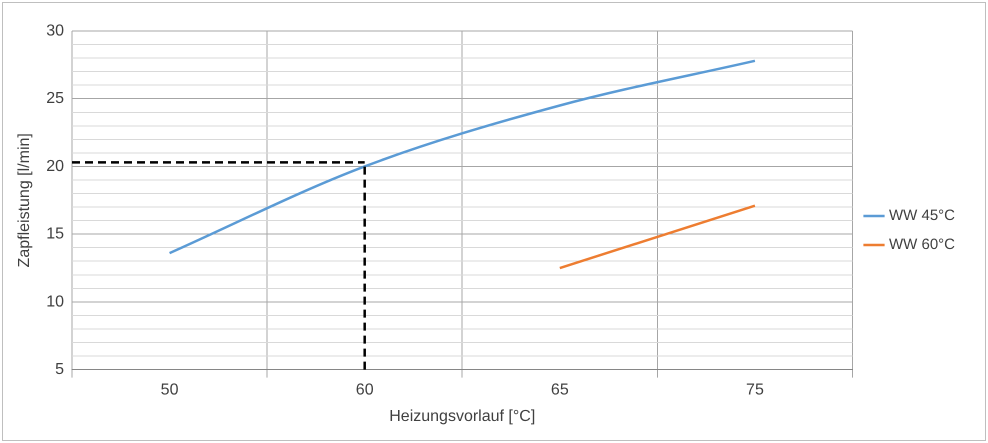  What do you see at coordinates (55, 99) in the screenshot?
I see `y-tick-label: 25` at bounding box center [55, 99].